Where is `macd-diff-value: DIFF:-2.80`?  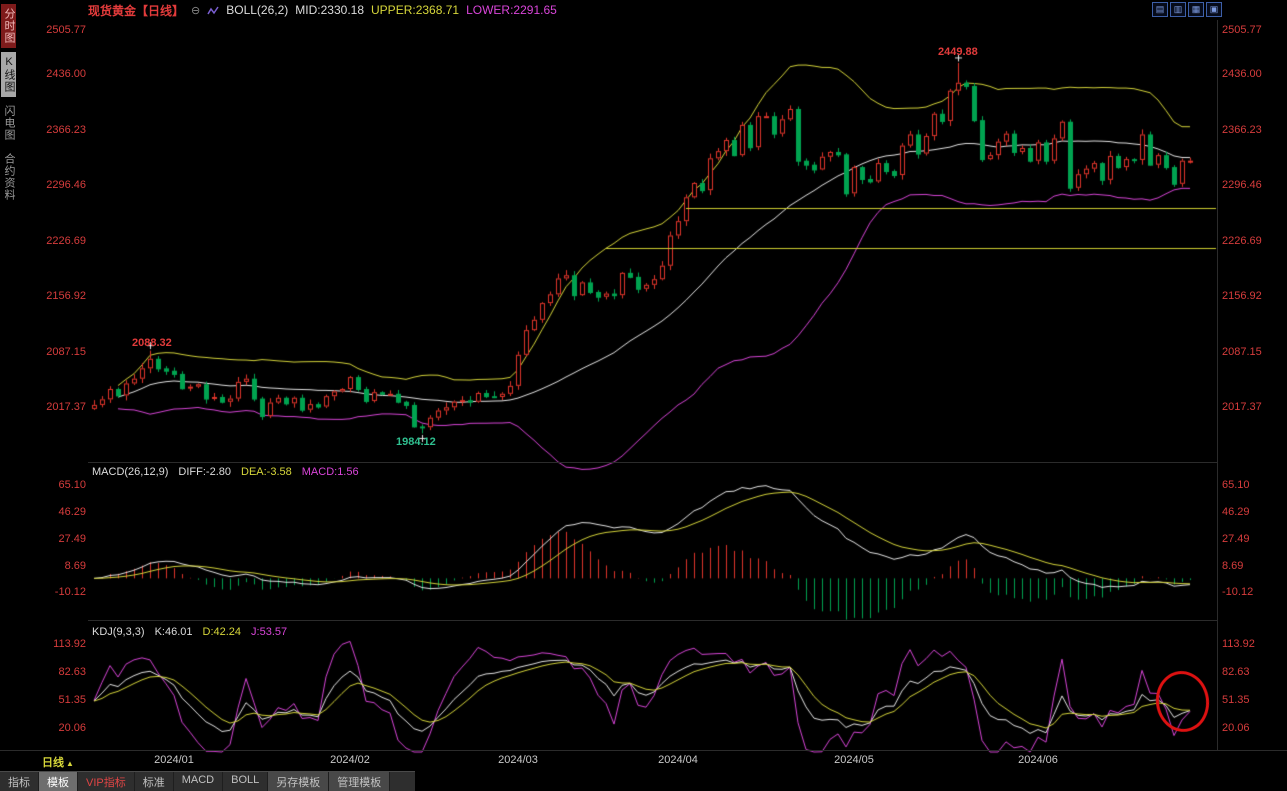 macd-diff-value: DIFF:-2.80 is located at coordinates (204, 472).